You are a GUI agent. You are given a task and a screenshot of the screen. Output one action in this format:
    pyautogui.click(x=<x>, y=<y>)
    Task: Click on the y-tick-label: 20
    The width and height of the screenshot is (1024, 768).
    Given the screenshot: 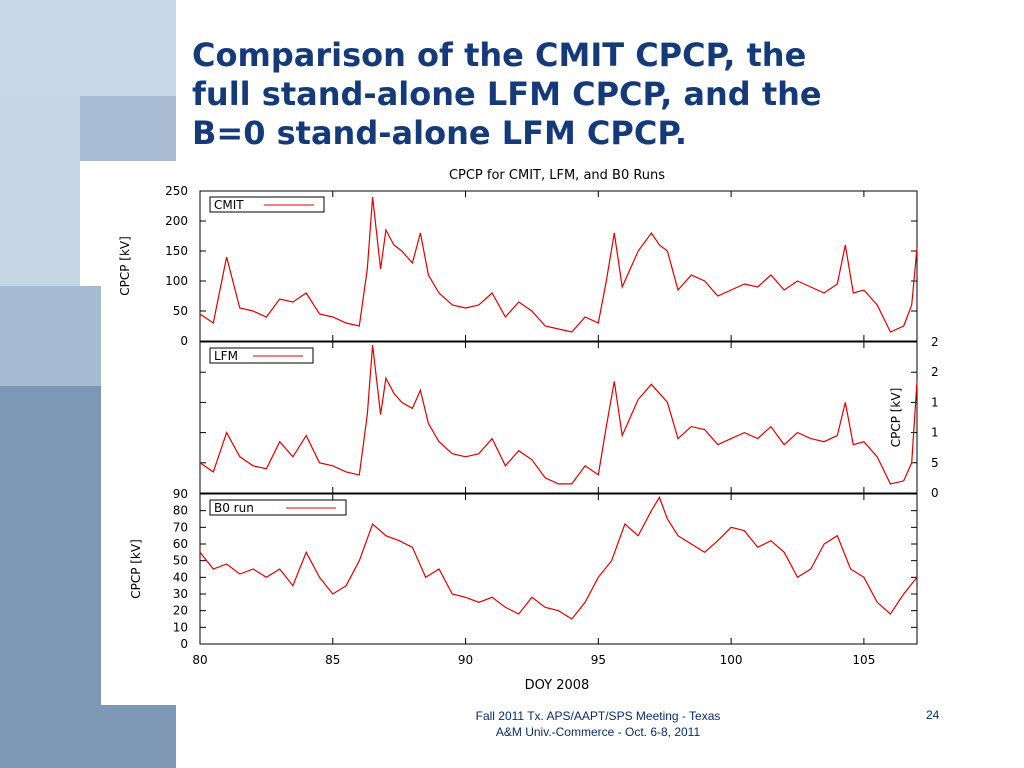 What is the action you would take?
    pyautogui.click(x=180, y=611)
    